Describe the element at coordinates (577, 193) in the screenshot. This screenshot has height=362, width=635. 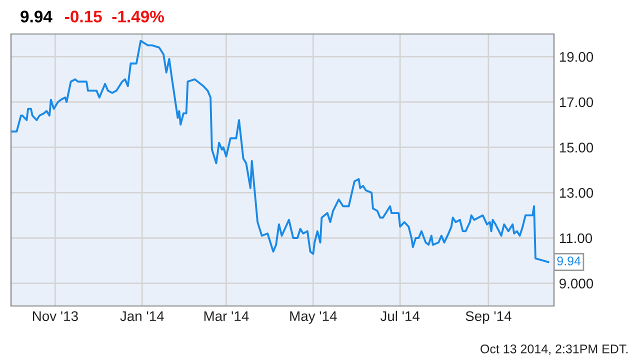
I see `y-tick-label: 13.00` at that location.